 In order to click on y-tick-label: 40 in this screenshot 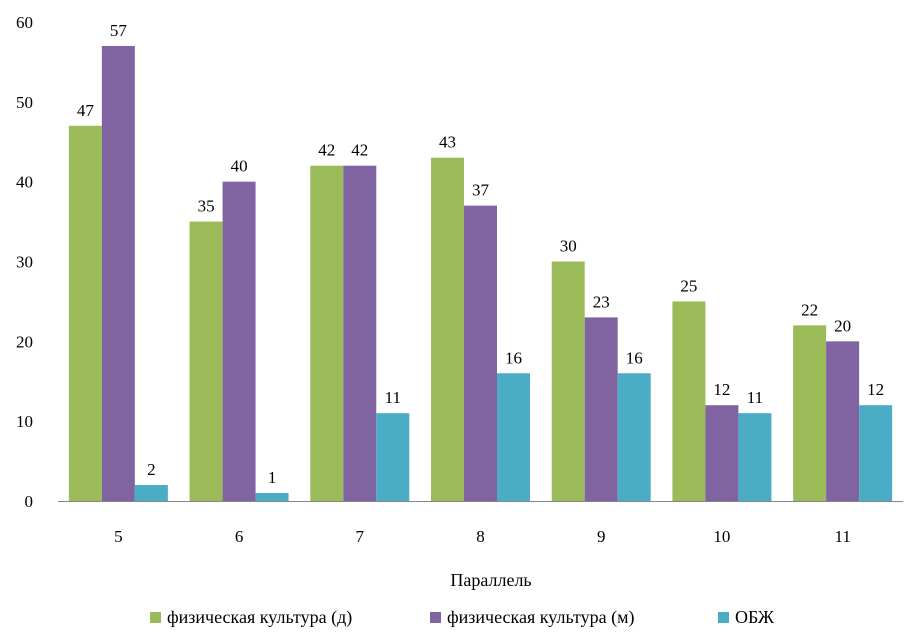, I will do `click(24, 182)`.